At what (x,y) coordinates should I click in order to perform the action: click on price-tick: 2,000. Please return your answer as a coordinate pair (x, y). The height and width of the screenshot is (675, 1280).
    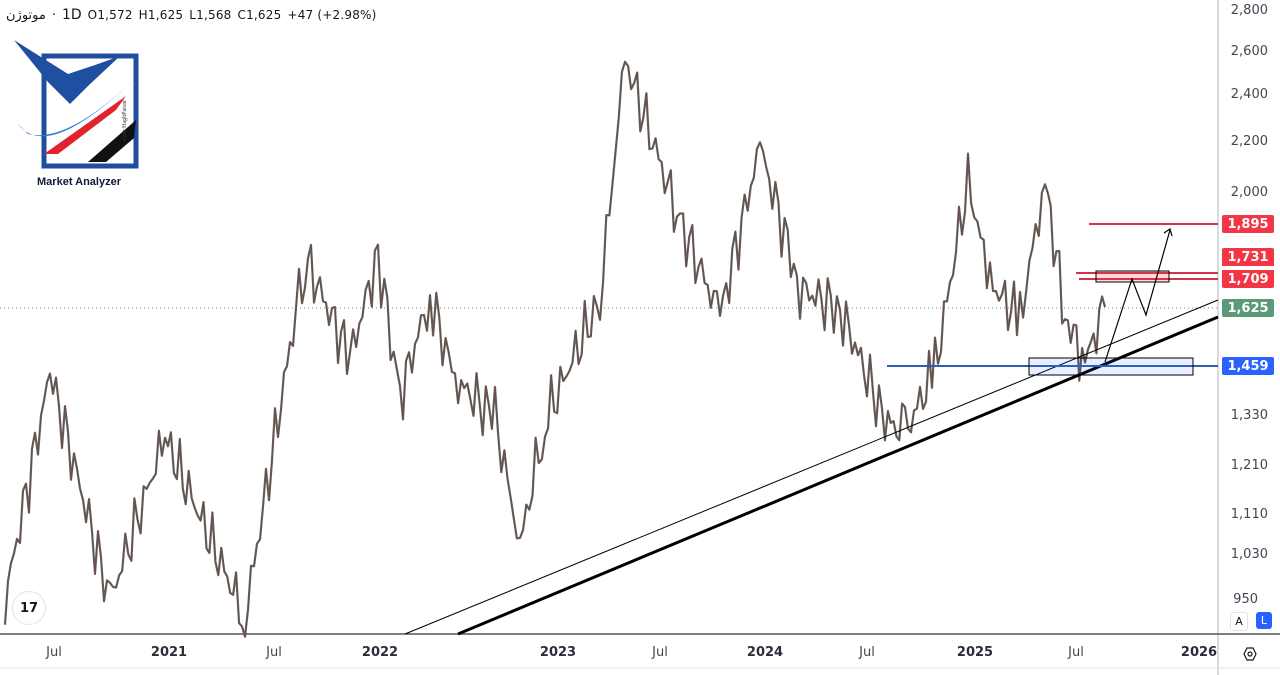
    Looking at the image, I should click on (1249, 192).